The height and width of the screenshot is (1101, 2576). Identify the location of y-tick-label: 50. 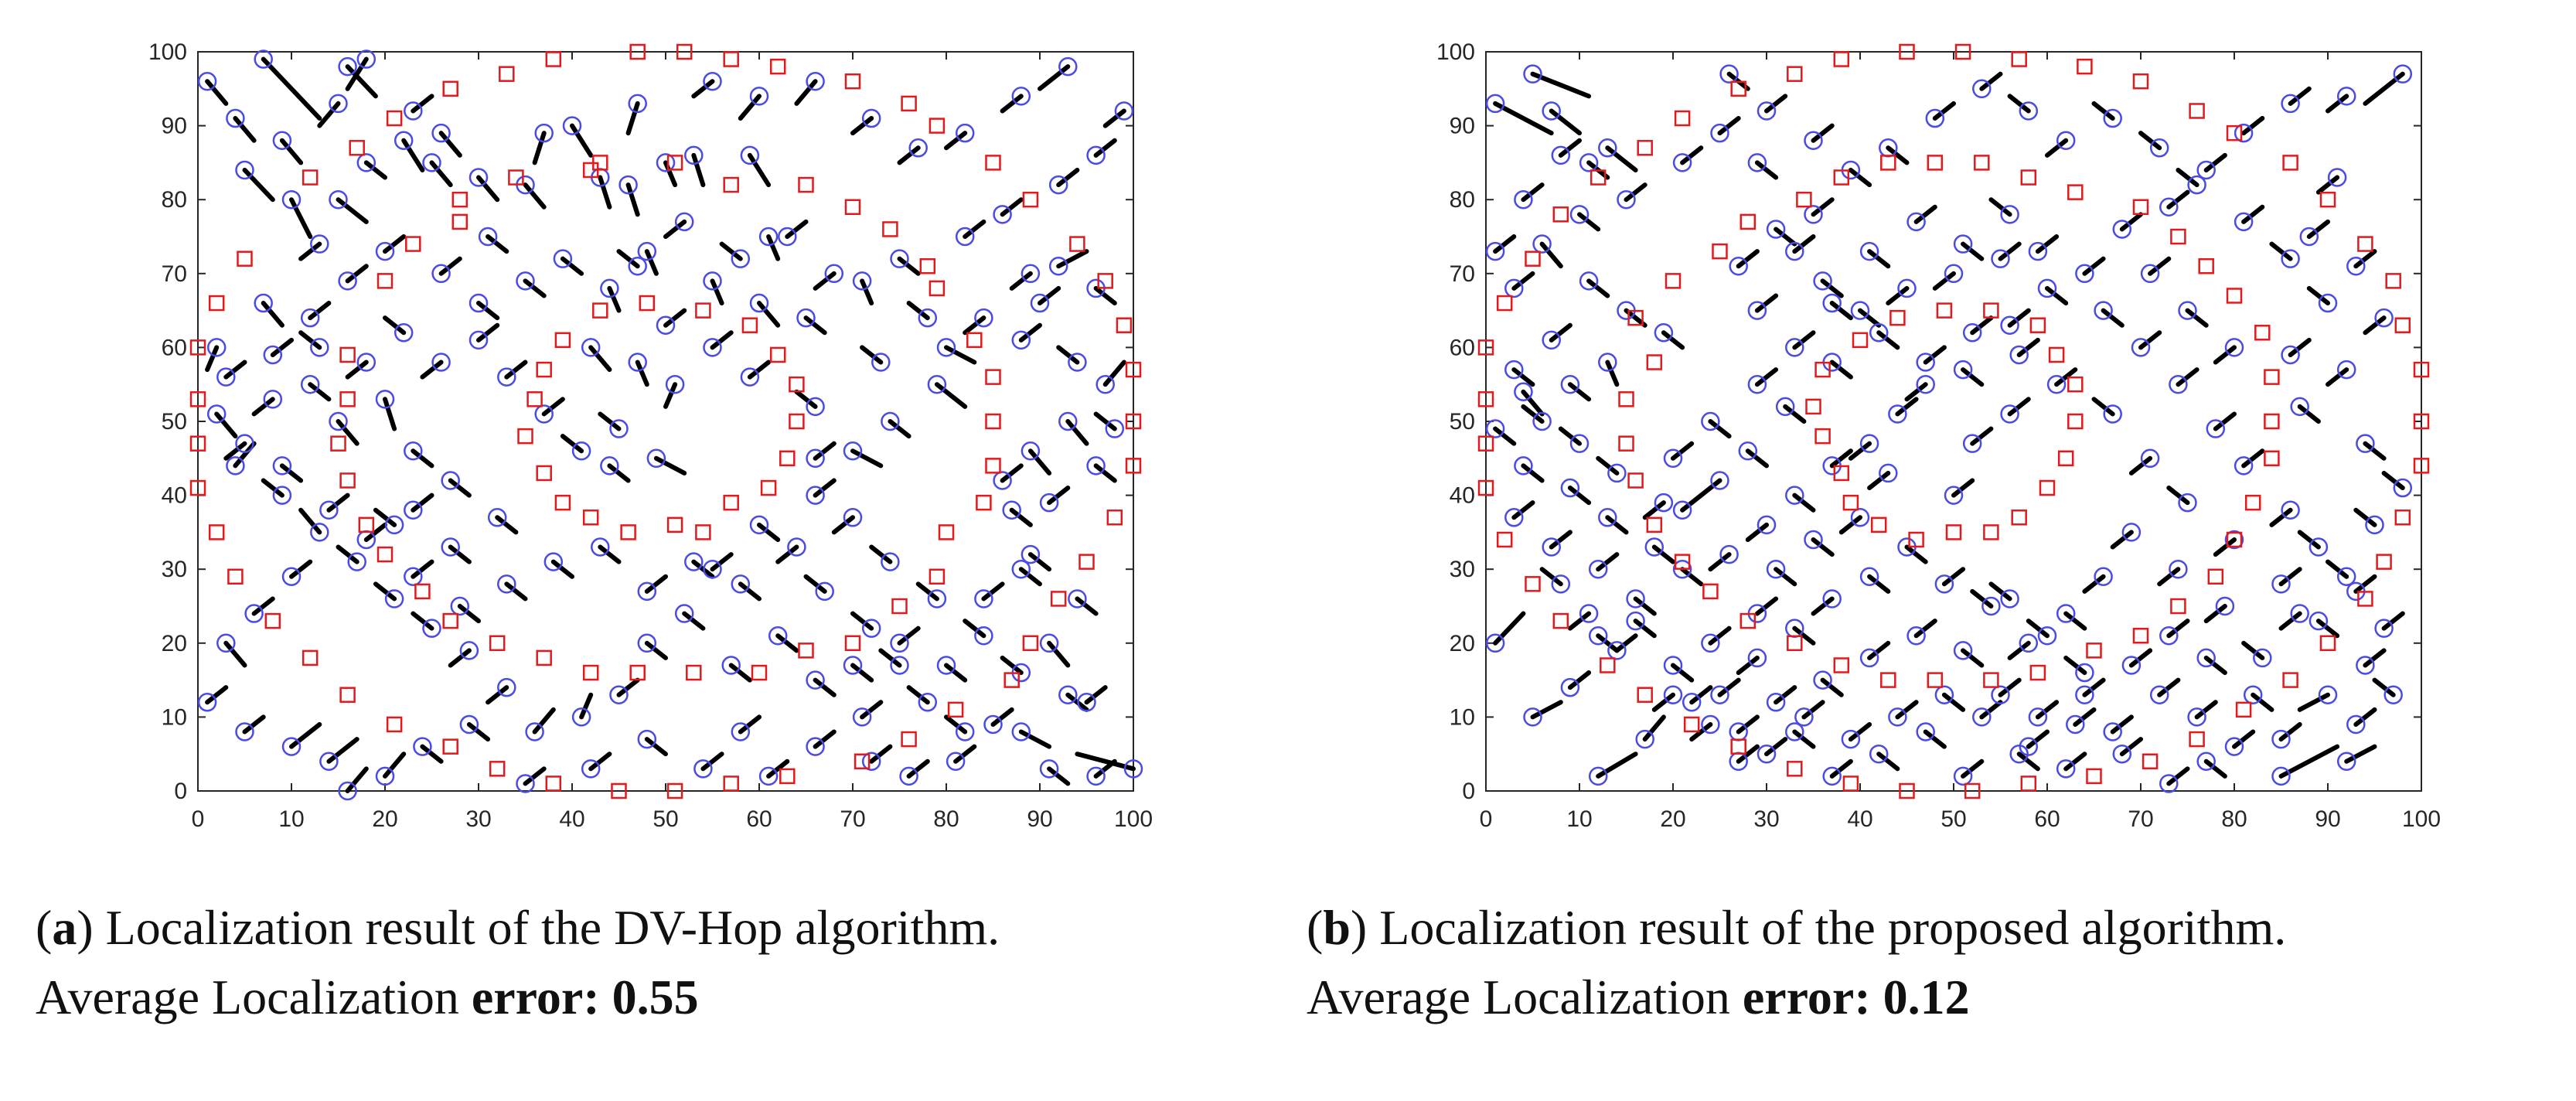
(1462, 422).